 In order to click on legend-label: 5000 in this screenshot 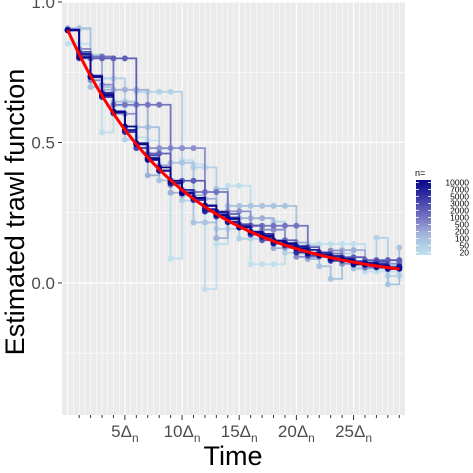, I will do `click(459, 197)`.